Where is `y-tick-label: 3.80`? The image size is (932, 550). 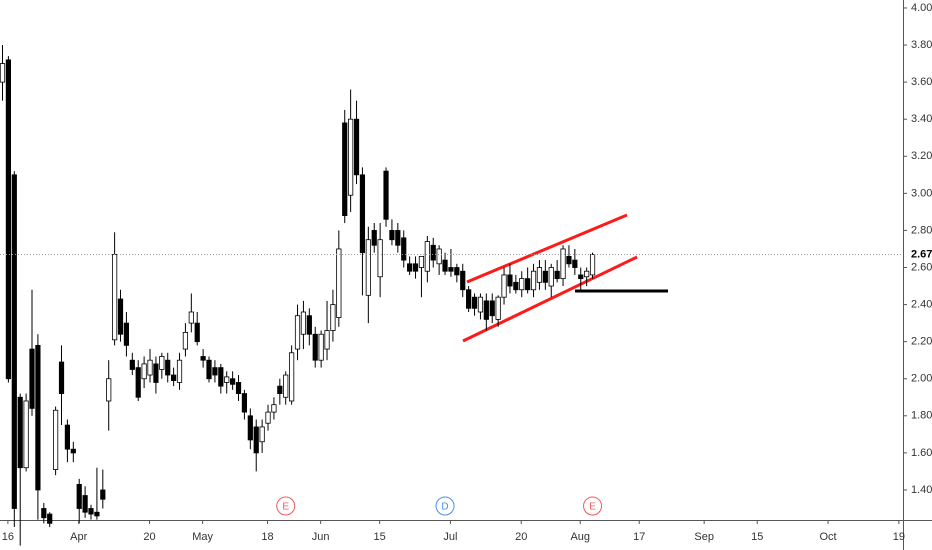
y-tick-label: 3.80 is located at coordinates (921, 45).